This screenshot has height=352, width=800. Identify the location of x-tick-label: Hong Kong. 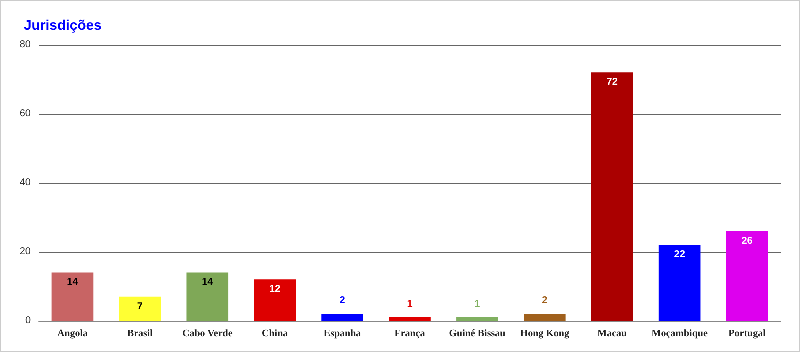
(545, 334).